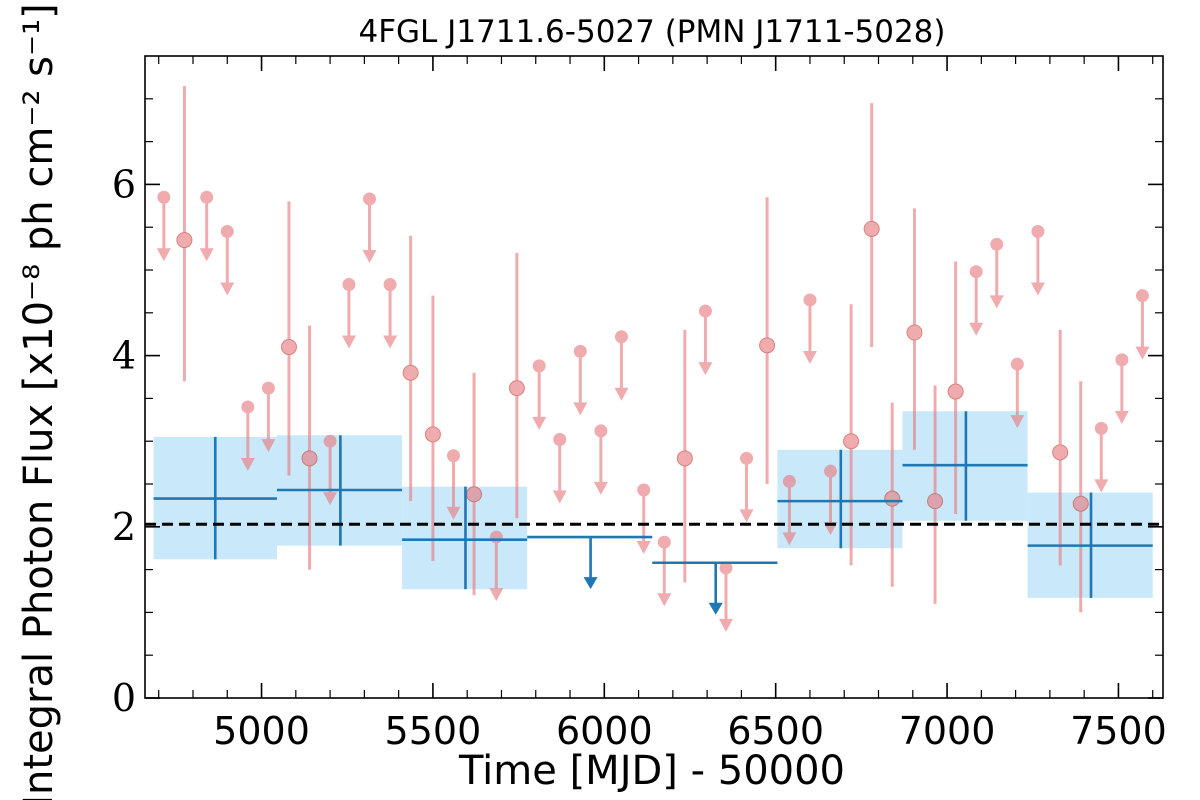 This screenshot has width=1200, height=800. I want to click on x-axis-label: Time [MJD] - 50000, so click(651, 771).